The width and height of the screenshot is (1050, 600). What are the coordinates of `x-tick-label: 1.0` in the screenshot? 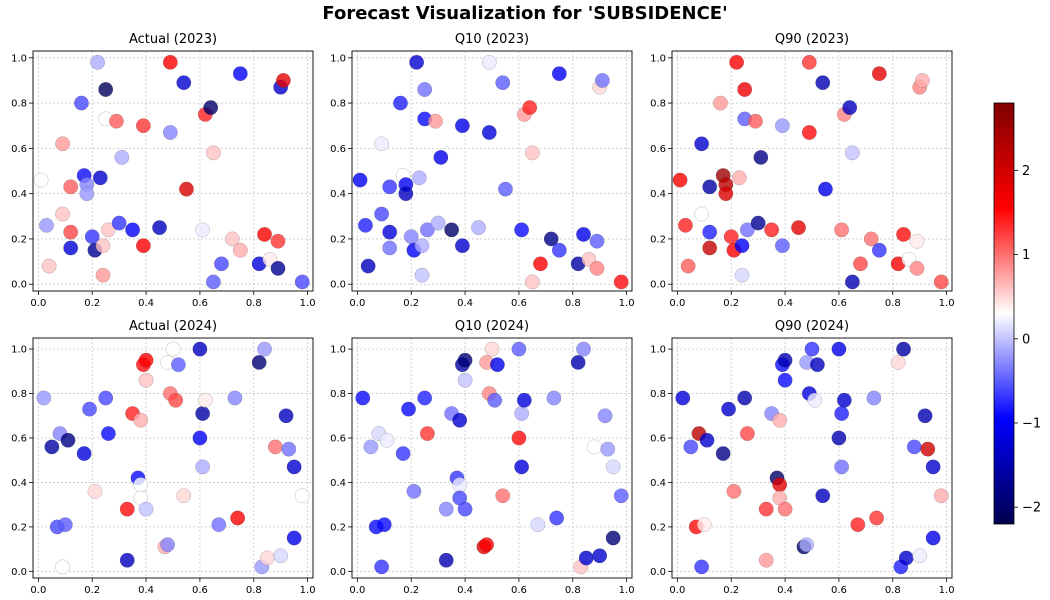 It's located at (308, 303).